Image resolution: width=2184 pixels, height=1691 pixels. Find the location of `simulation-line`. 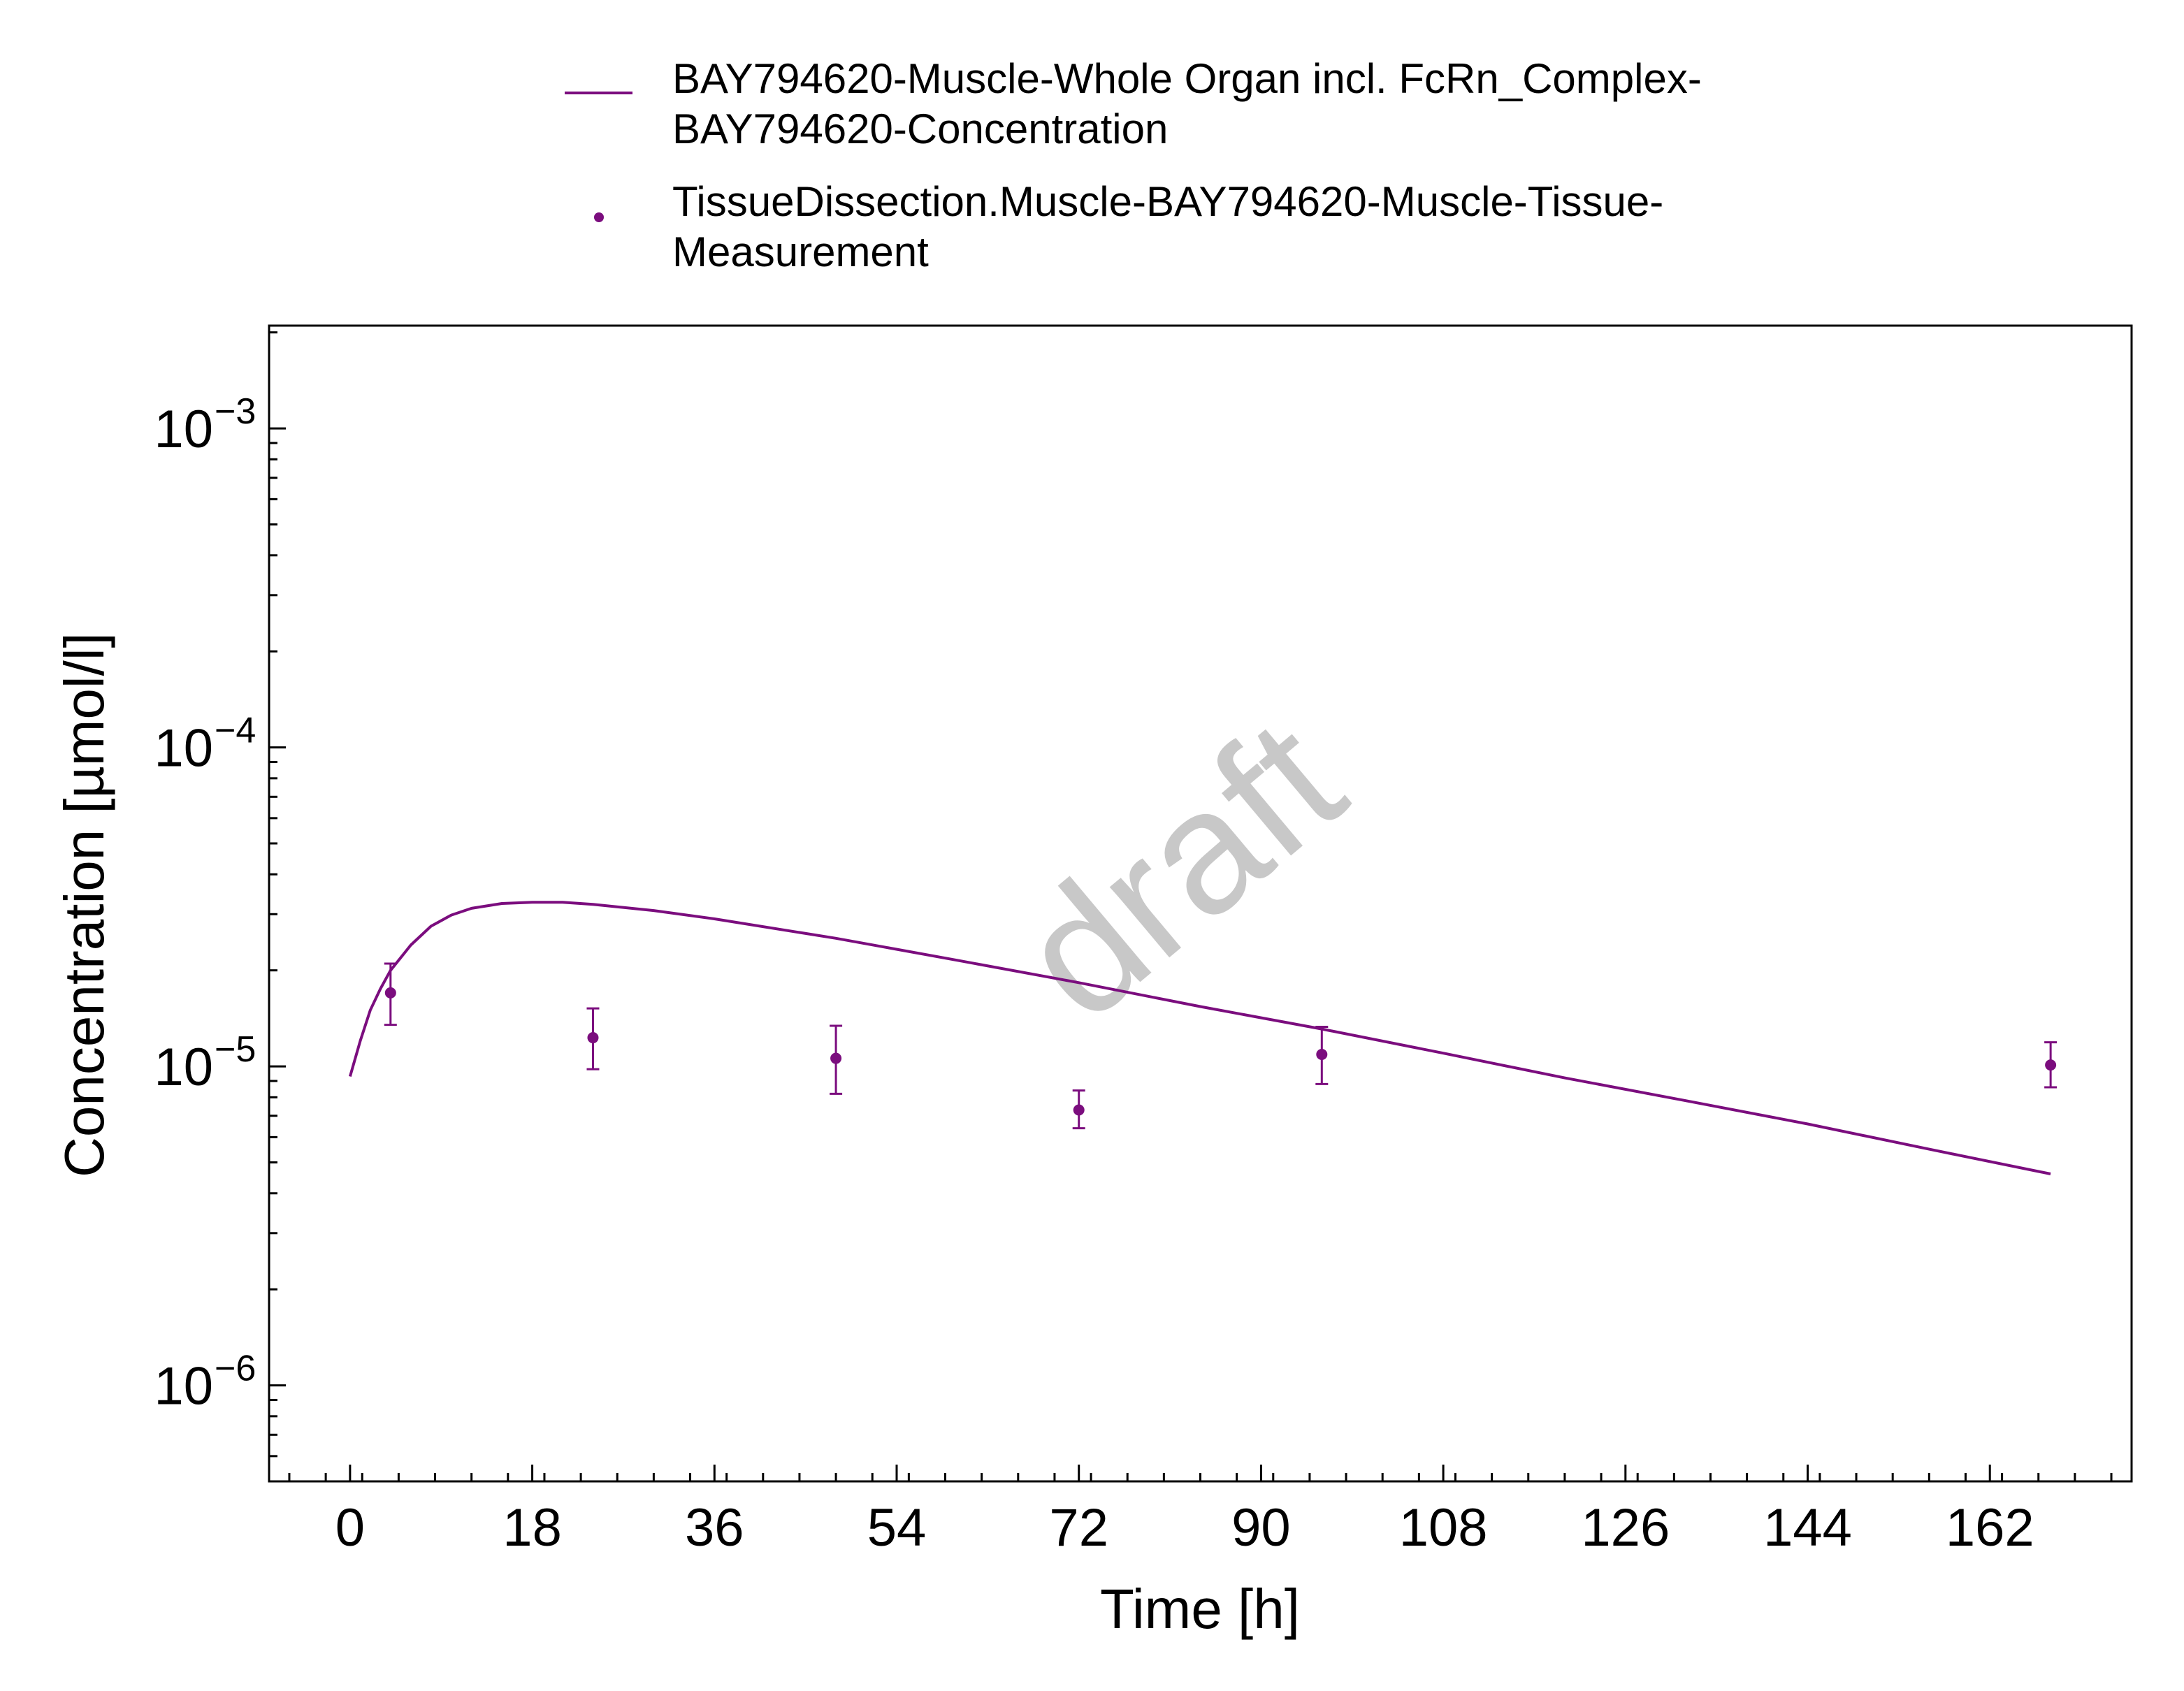

simulation-line is located at coordinates (1199, 1038).